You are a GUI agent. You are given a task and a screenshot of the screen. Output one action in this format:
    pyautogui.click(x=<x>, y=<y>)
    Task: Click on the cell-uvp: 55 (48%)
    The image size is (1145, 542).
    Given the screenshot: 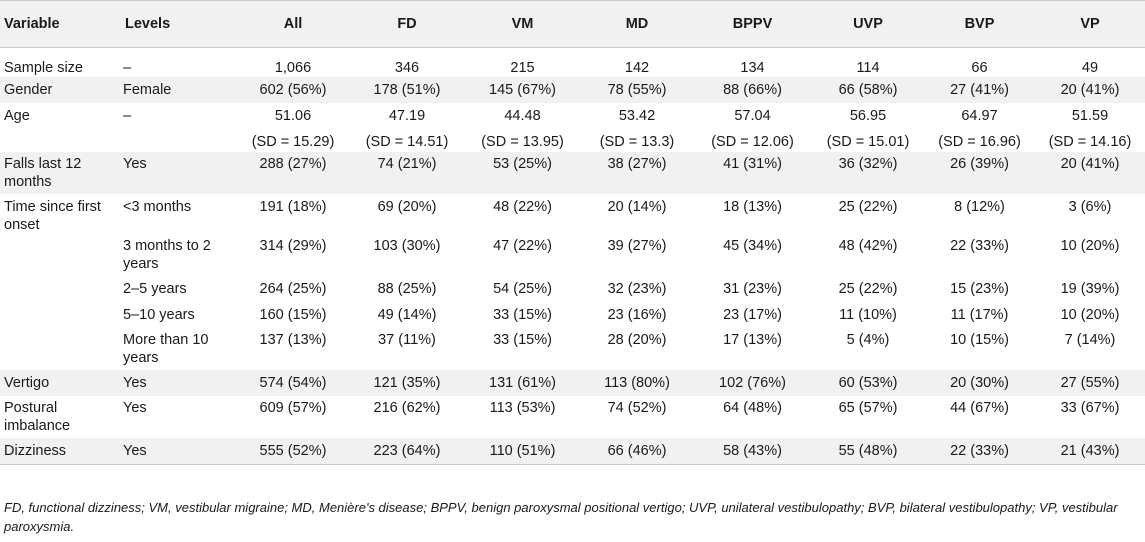 What is the action you would take?
    pyautogui.click(x=868, y=451)
    